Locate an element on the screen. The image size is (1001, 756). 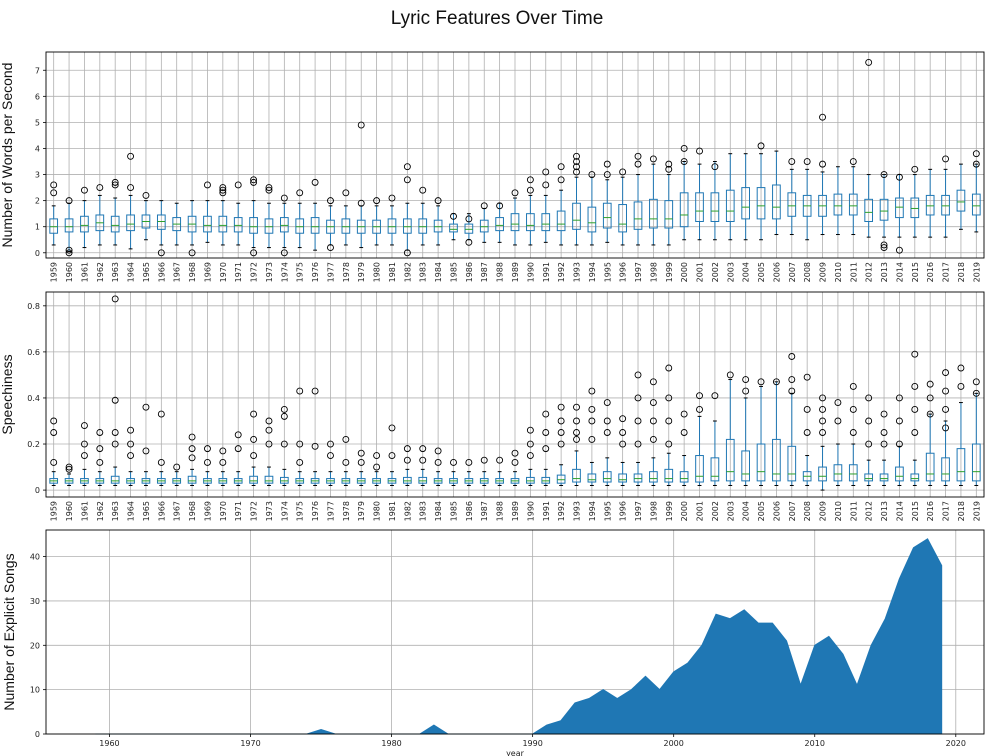
box-1992 is located at coordinates (561, 444).